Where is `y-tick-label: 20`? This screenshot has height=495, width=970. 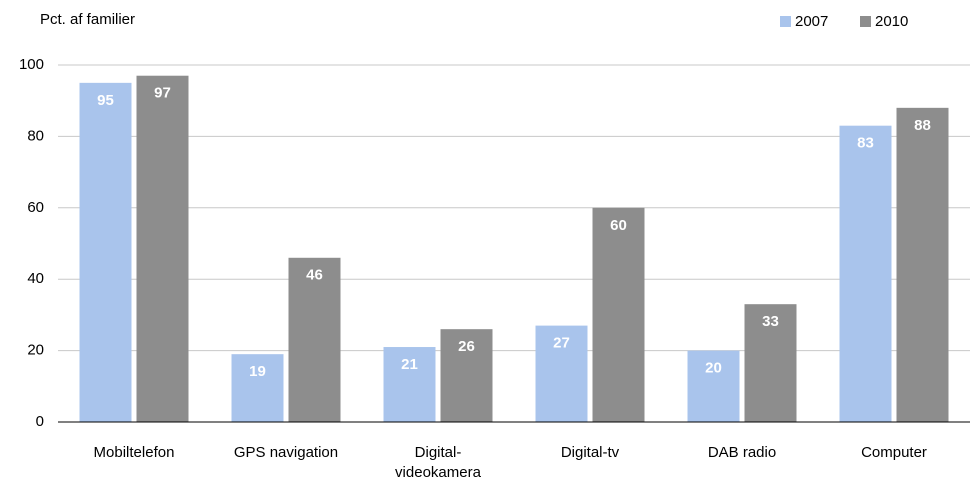 y-tick-label: 20 is located at coordinates (35, 350).